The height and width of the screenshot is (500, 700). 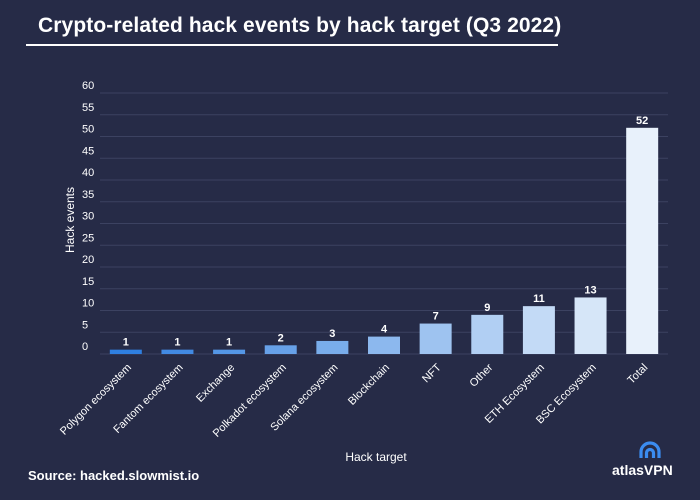 I want to click on y-tick-label: 60, so click(x=88, y=86).